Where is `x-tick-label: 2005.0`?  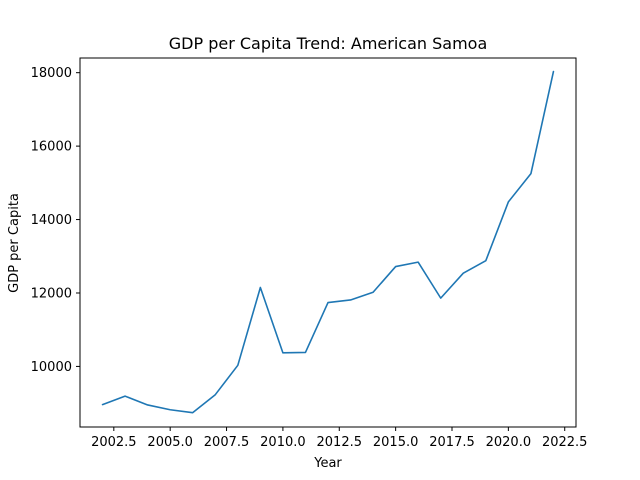 x-tick-label: 2005.0 is located at coordinates (170, 442).